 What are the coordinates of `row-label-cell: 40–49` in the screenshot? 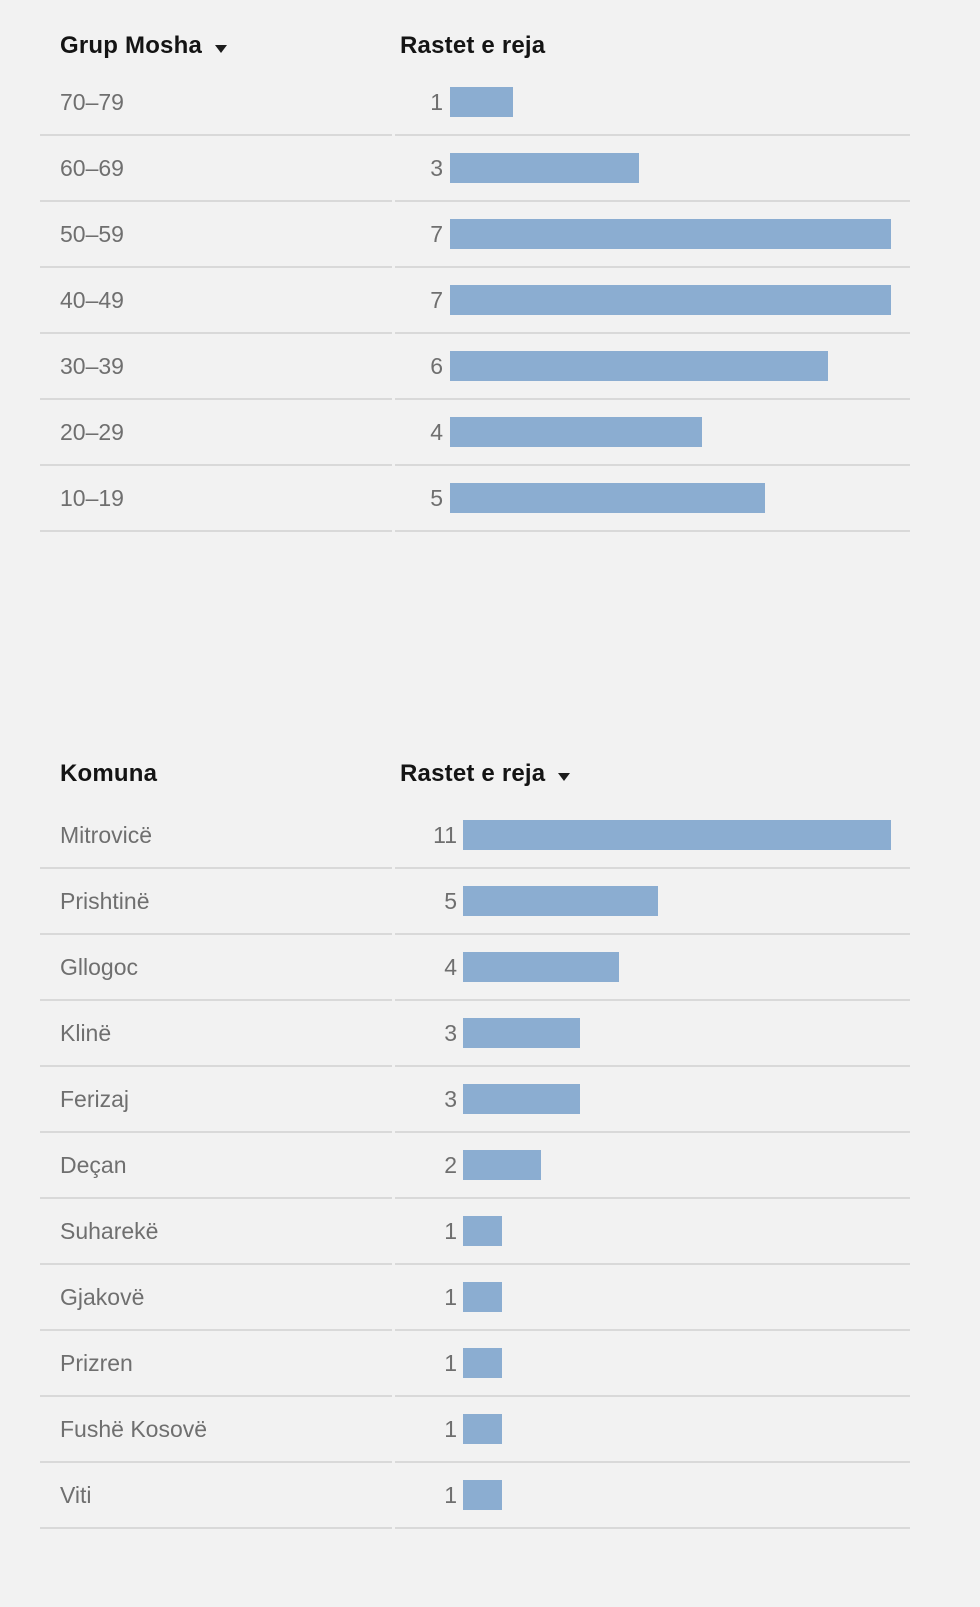 It's located at (216, 301).